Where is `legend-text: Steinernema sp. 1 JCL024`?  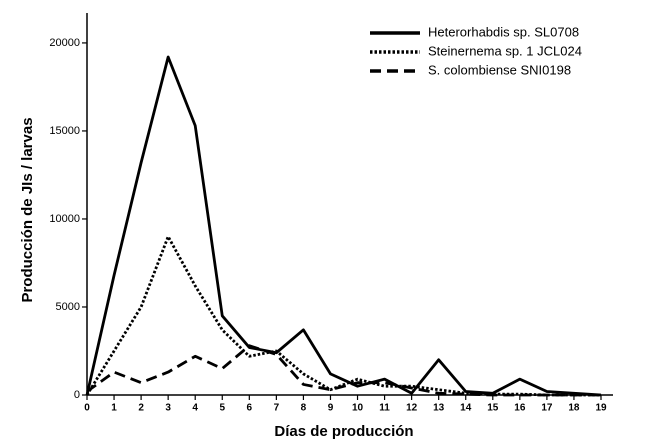 legend-text: Steinernema sp. 1 JCL024 is located at coordinates (505, 50).